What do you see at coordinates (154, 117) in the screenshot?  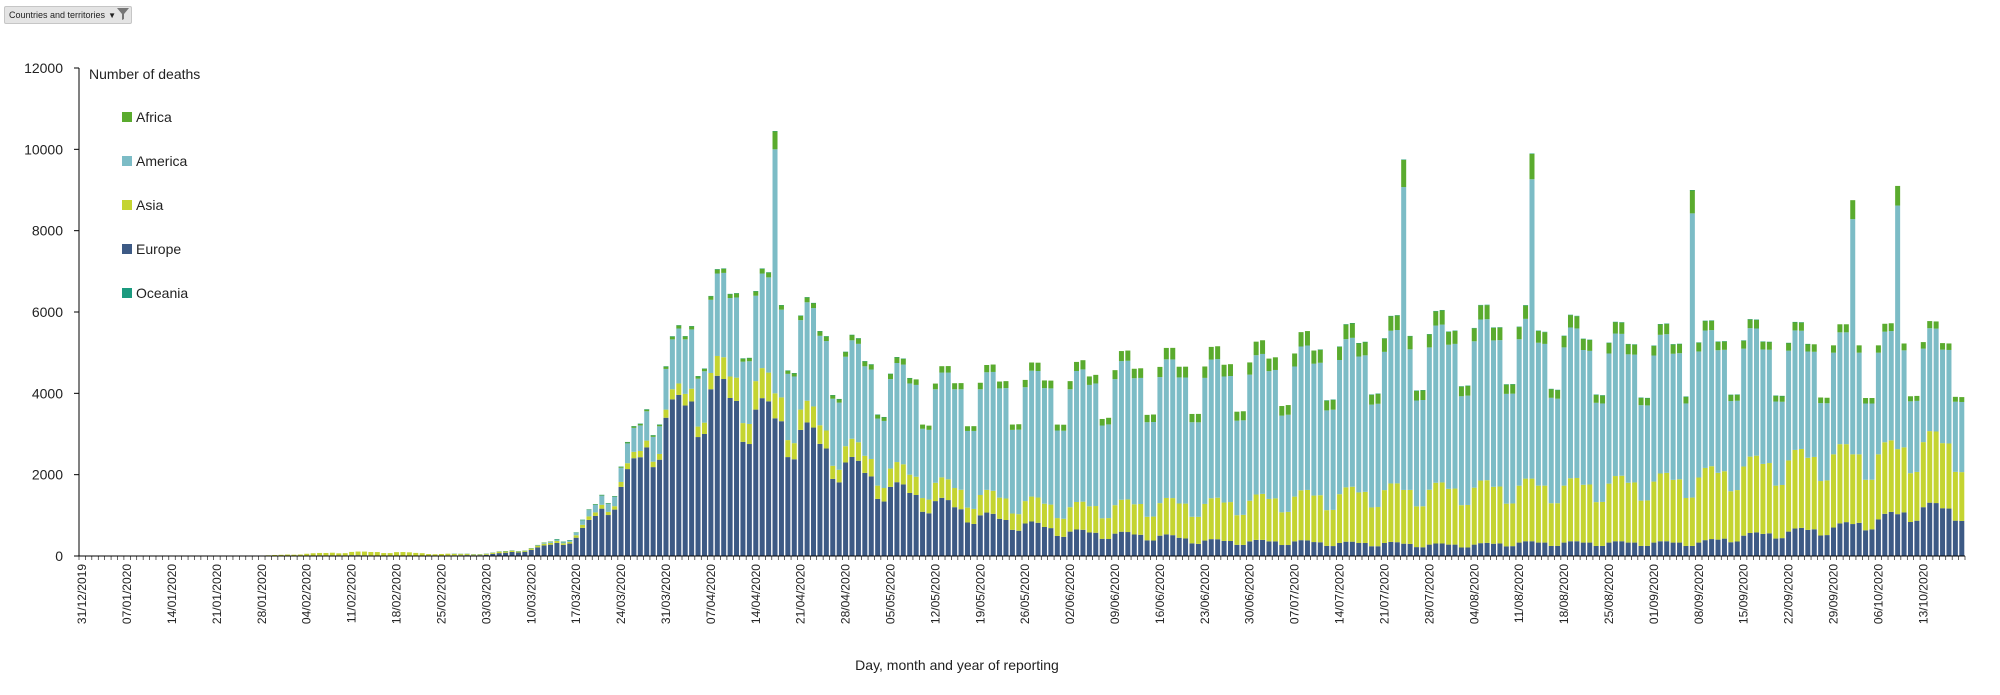 I see `legend-label-africa: Africa` at bounding box center [154, 117].